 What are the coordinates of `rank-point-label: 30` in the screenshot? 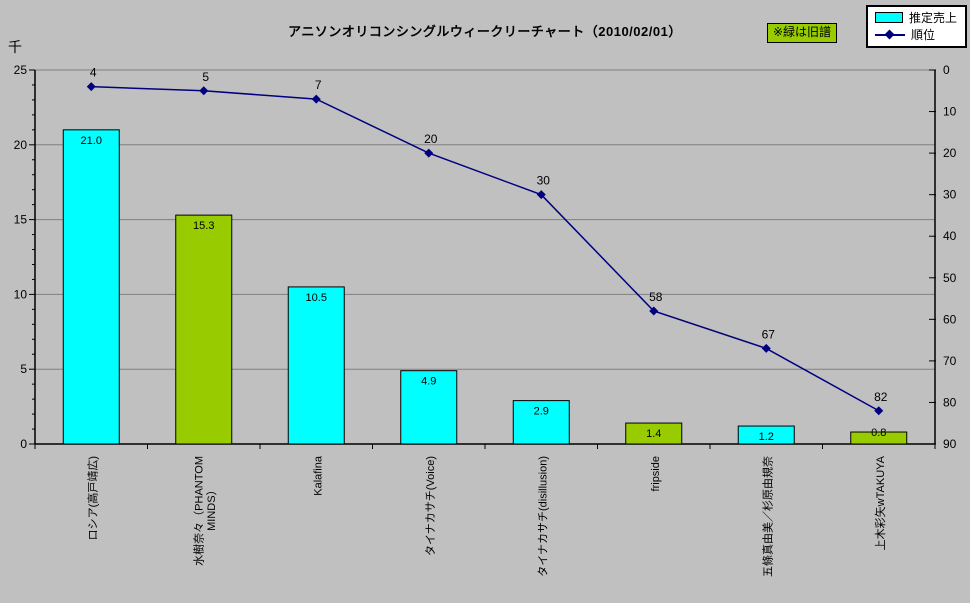 It's located at (544, 181).